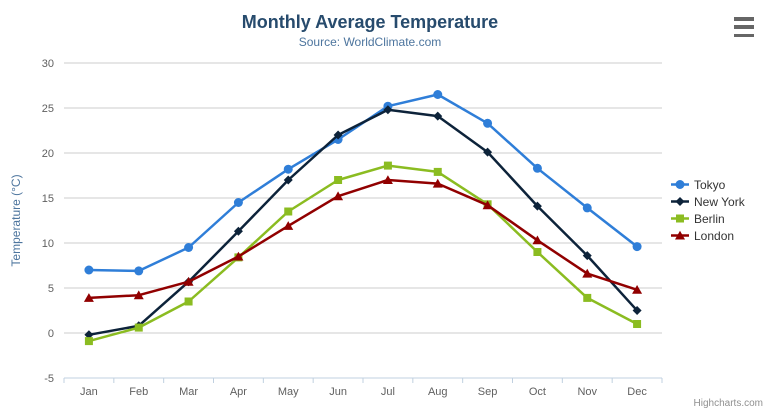  I want to click on point-new-york-oct, so click(537, 206).